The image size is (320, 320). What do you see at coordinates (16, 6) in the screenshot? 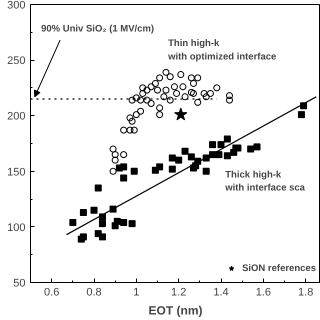
I see `y-tick-label: 300` at bounding box center [16, 6].